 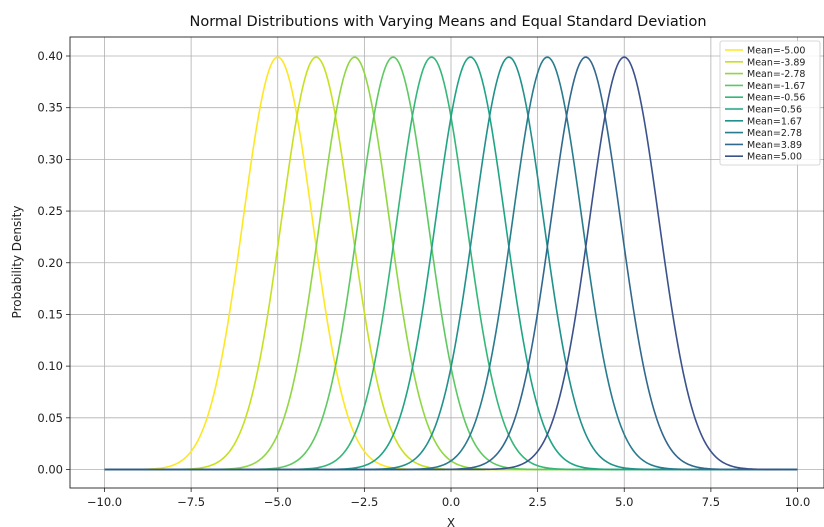 What do you see at coordinates (774, 157) in the screenshot?
I see `legend-entry: Mean=5.00` at bounding box center [774, 157].